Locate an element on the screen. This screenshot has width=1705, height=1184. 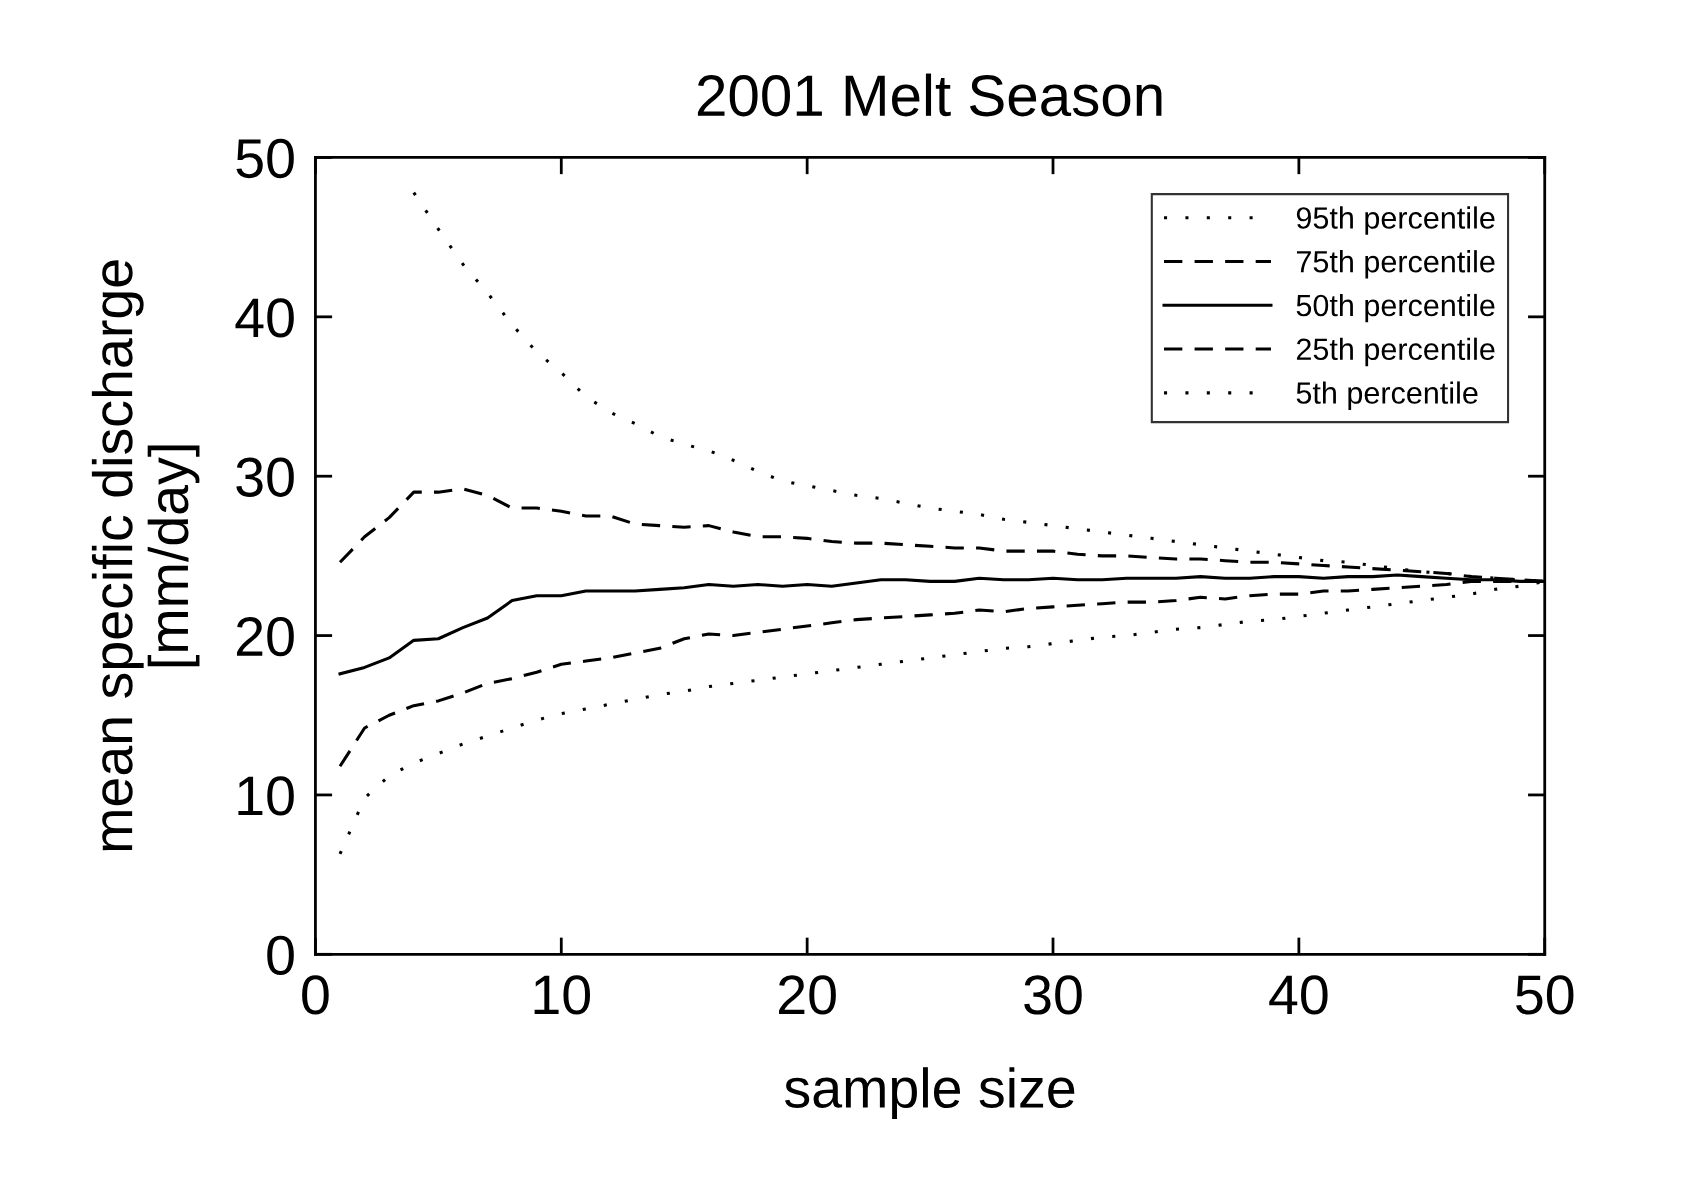
y-tick-label: 0 is located at coordinates (280, 955).